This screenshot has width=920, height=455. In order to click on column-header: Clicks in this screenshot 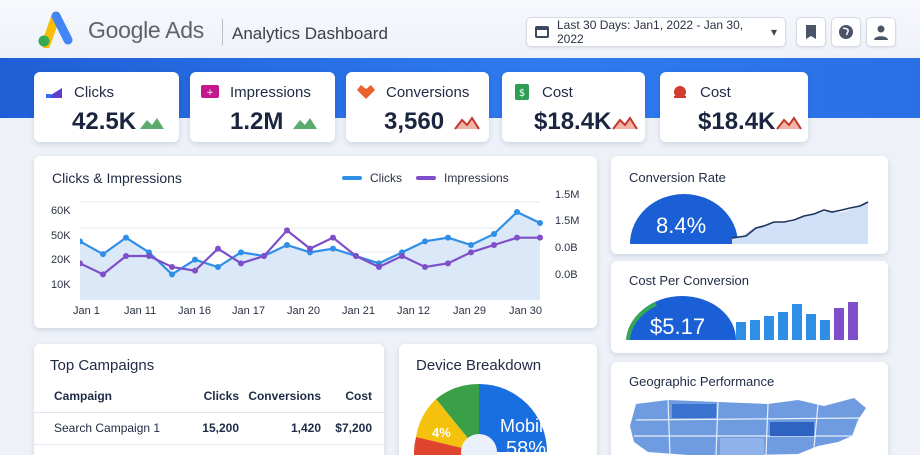, I will do `click(211, 396)`.